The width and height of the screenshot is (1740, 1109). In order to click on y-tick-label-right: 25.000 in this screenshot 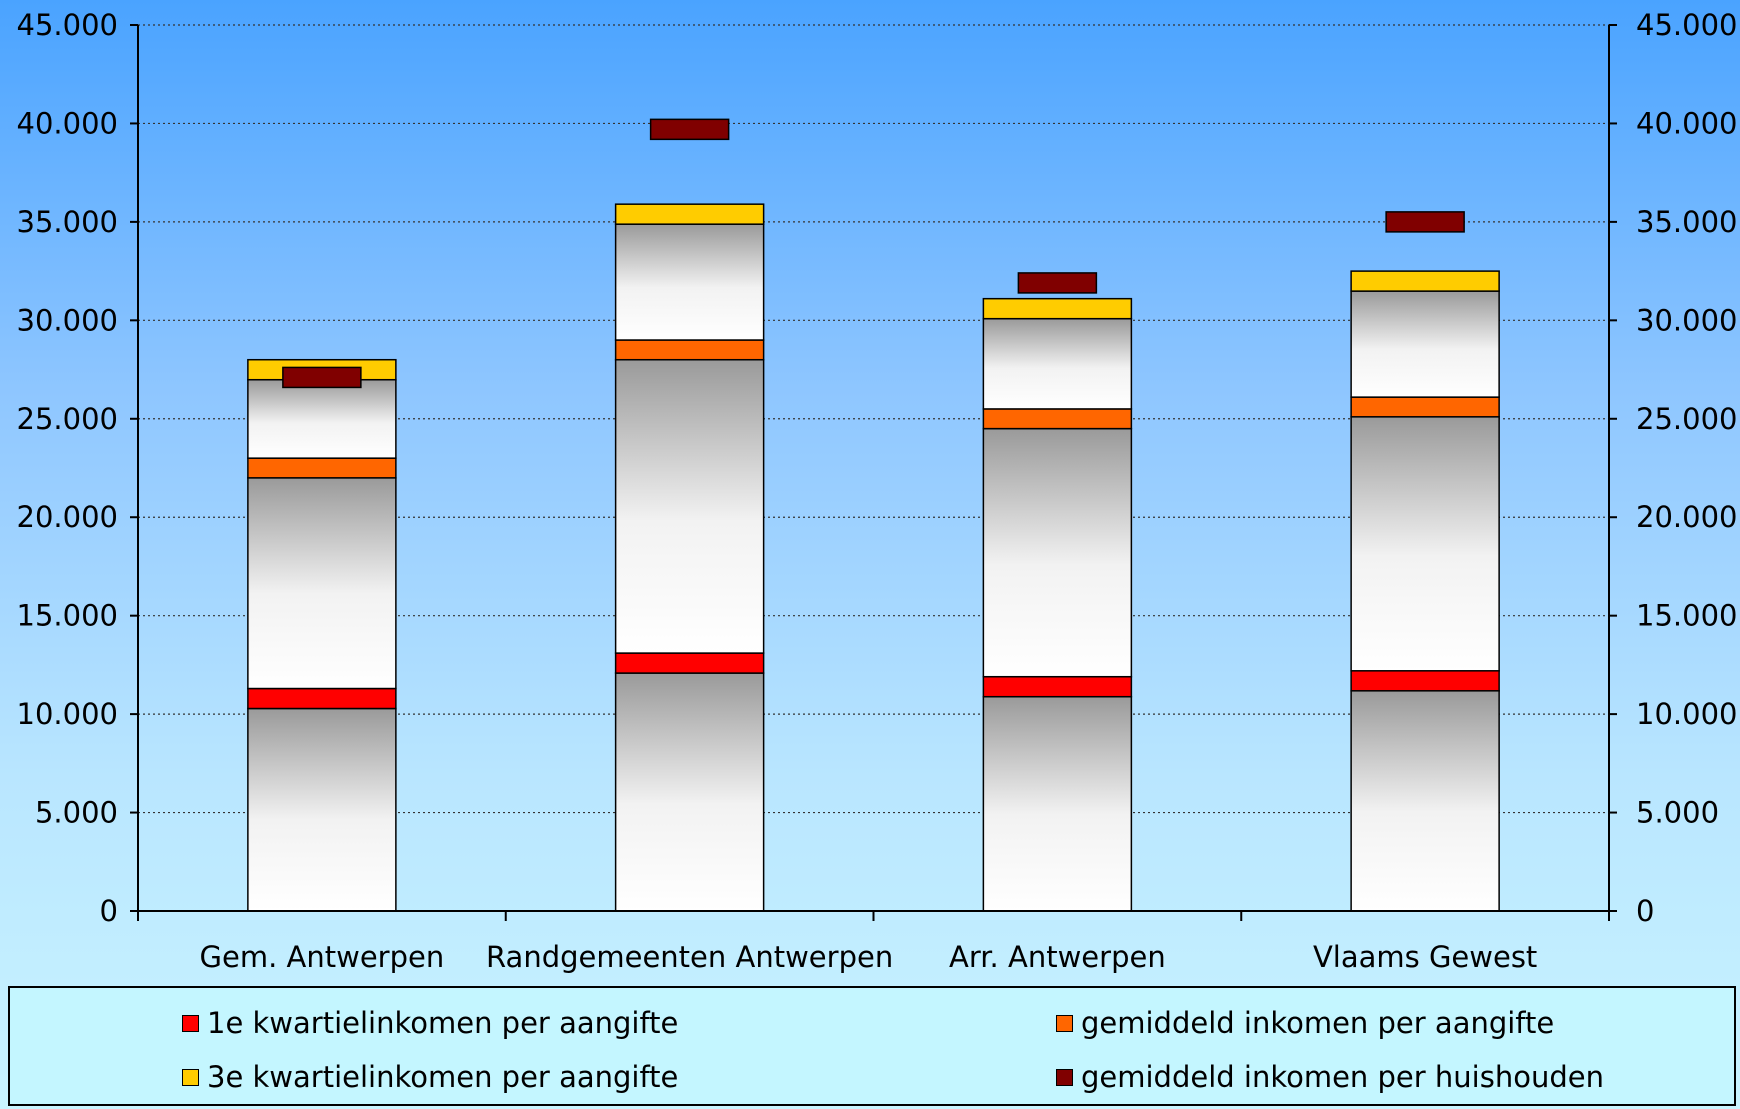, I will do `click(1686, 419)`.